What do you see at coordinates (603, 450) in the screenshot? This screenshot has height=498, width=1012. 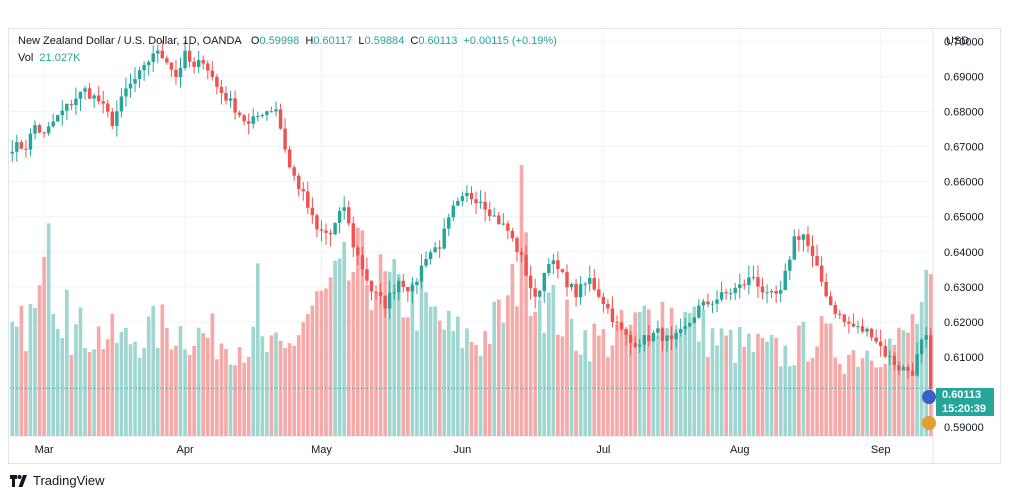 I see `x-tick-label: Jul` at bounding box center [603, 450].